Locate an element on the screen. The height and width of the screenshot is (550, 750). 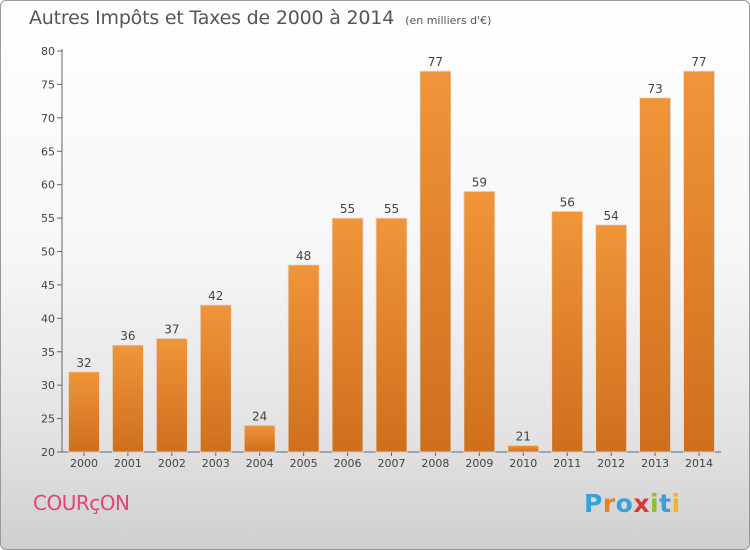
x-tick-label: 2005 is located at coordinates (304, 463).